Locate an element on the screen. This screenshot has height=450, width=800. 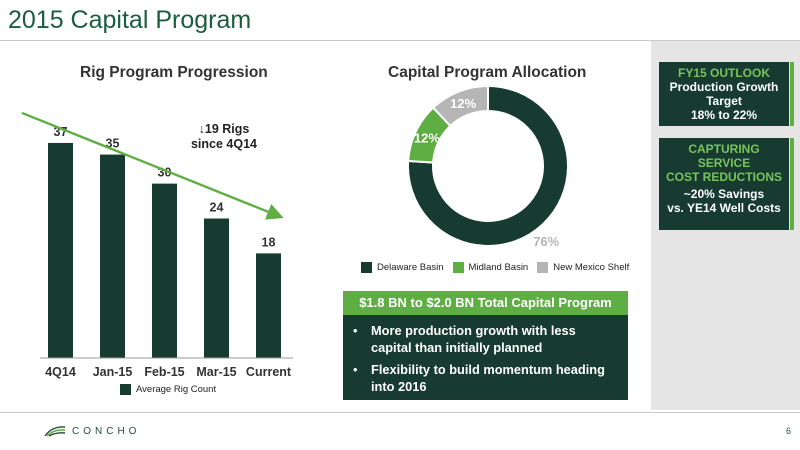
donut-slice-delaware-basin is located at coordinates (488, 165).